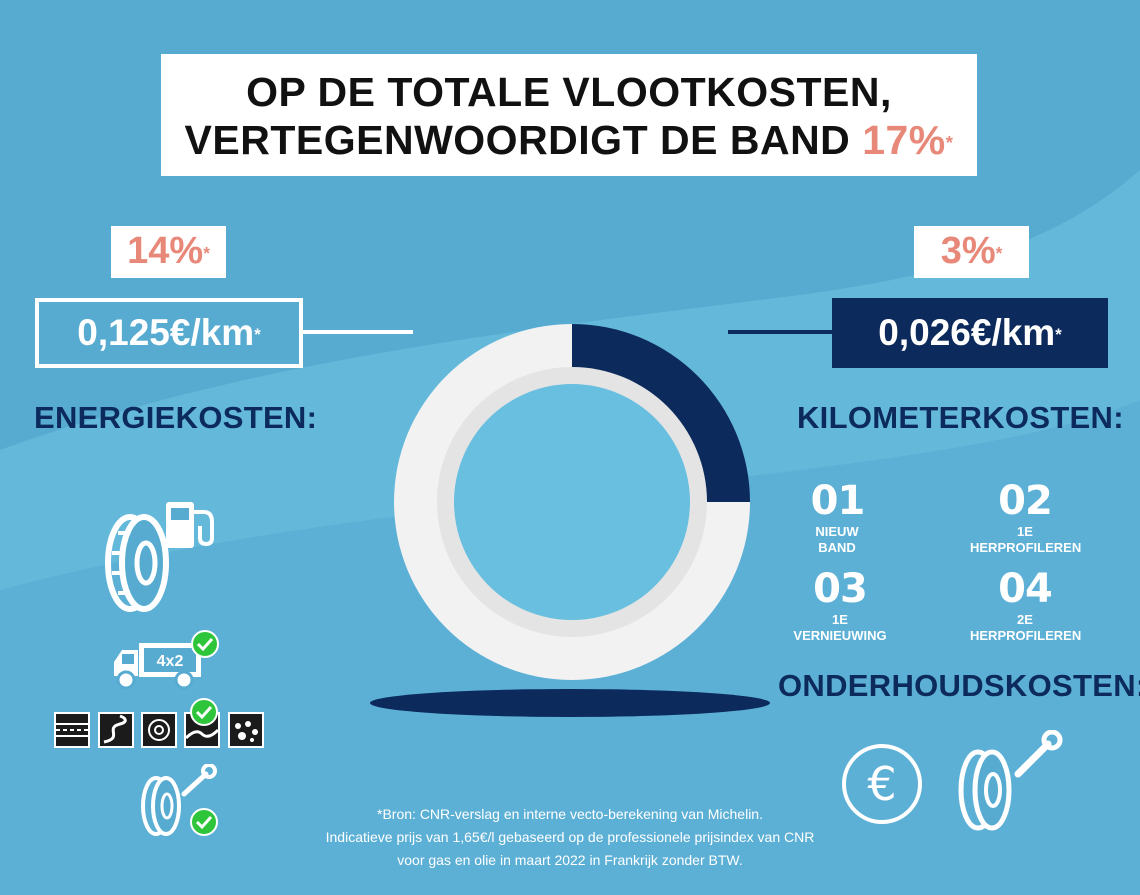  I want to click on right-connector-line, so click(780, 332).